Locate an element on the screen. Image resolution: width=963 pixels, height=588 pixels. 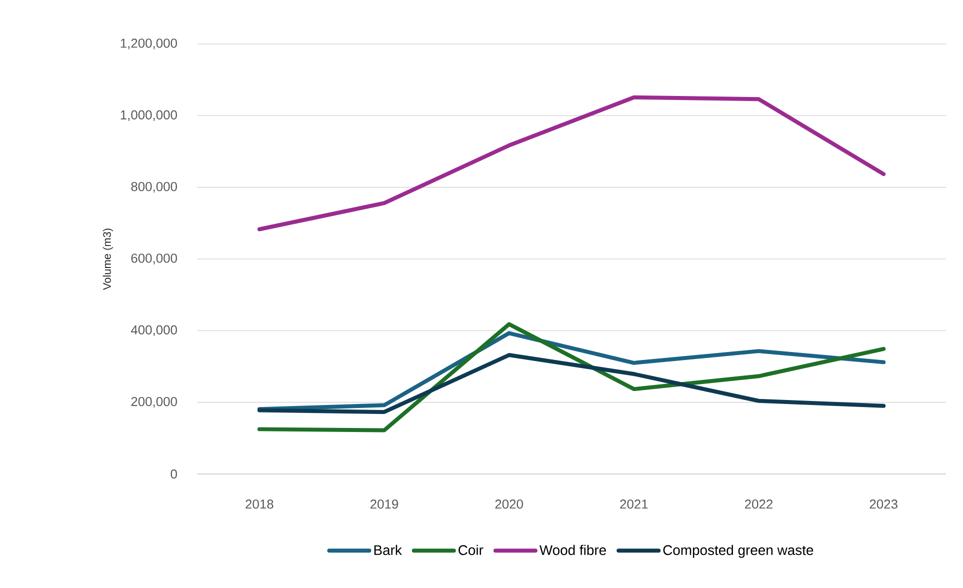
y-tick-label: 600,000 is located at coordinates (154, 259).